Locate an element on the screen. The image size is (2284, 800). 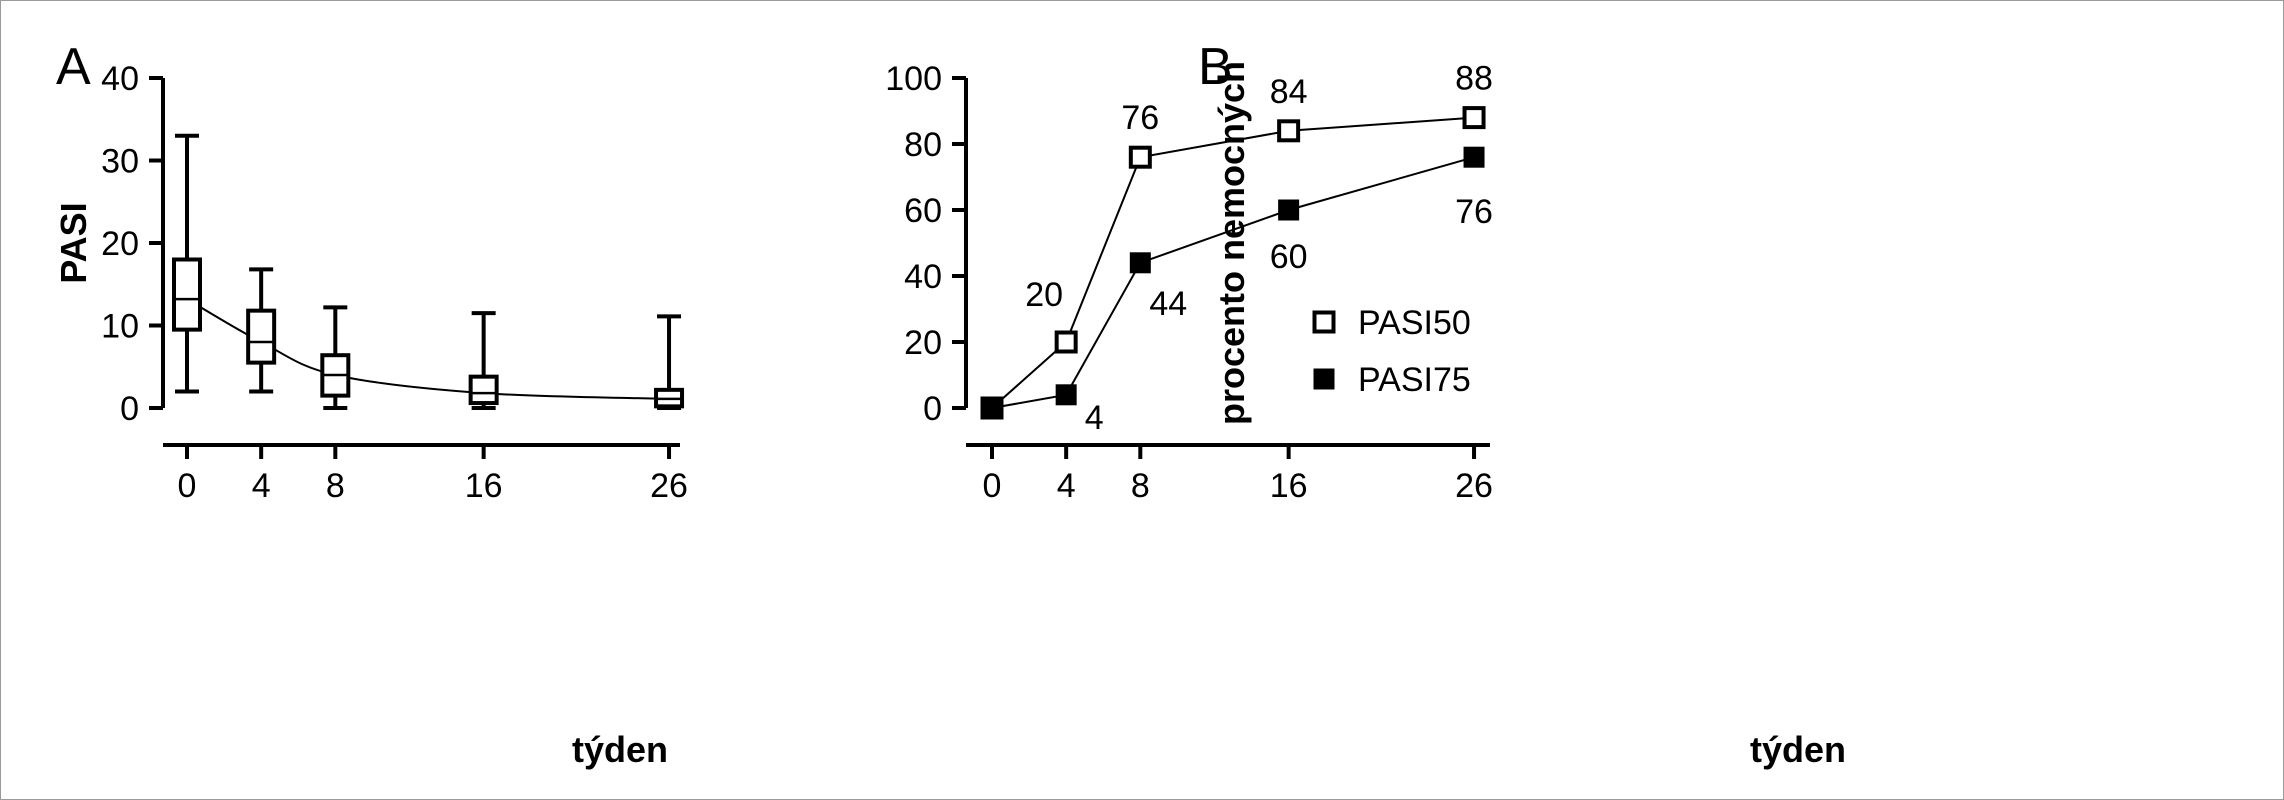
panel-a-y-tick-label: 30 is located at coordinates (120, 162).